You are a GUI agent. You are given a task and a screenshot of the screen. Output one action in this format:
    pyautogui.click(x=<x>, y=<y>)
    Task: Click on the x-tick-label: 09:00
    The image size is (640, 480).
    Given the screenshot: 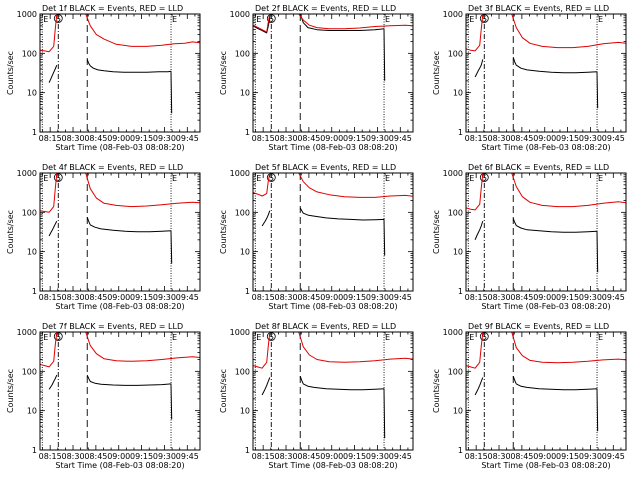 What is the action you would take?
    pyautogui.click(x=544, y=297)
    